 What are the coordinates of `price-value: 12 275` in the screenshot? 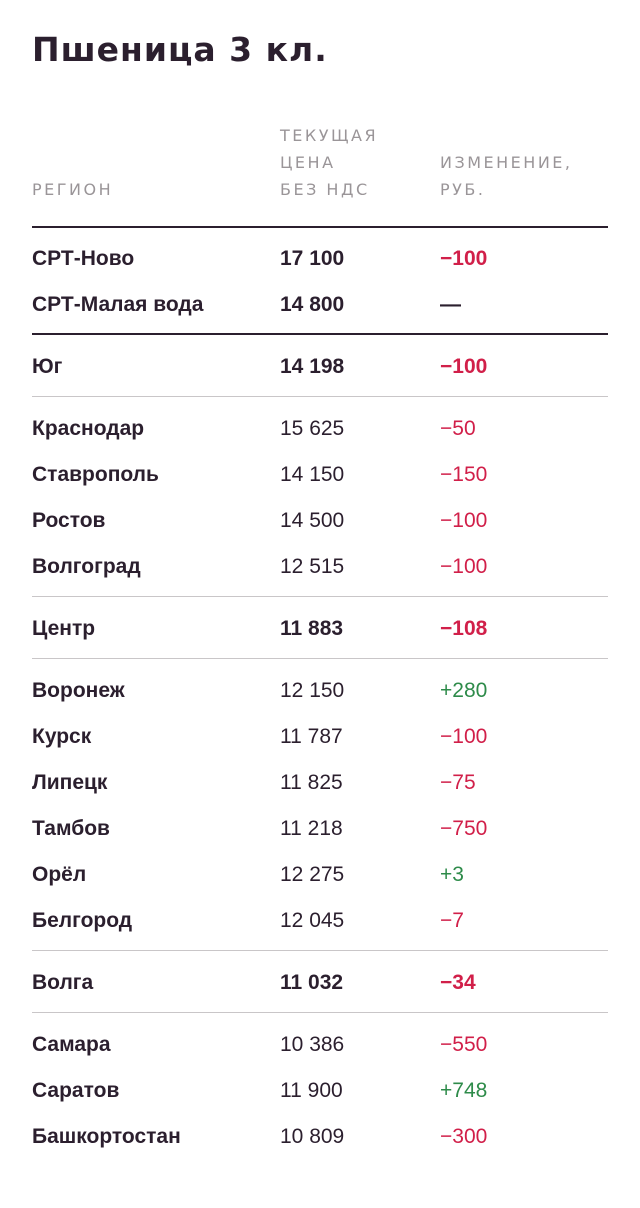 It's located at (312, 874).